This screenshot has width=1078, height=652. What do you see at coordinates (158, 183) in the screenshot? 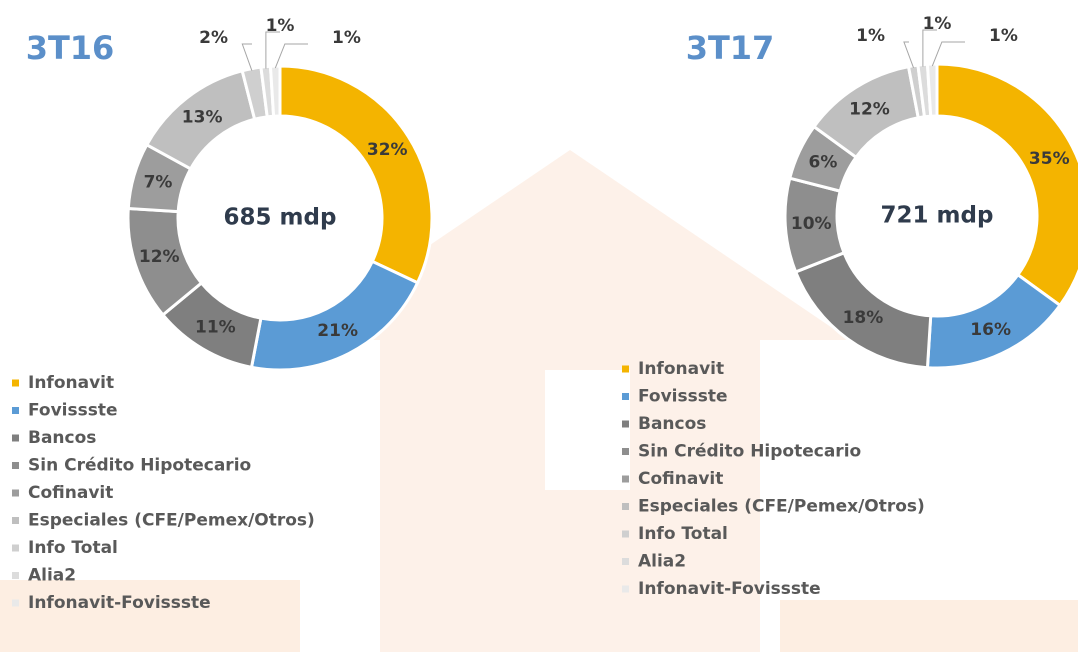
I see `value-label: 7%` at bounding box center [158, 183].